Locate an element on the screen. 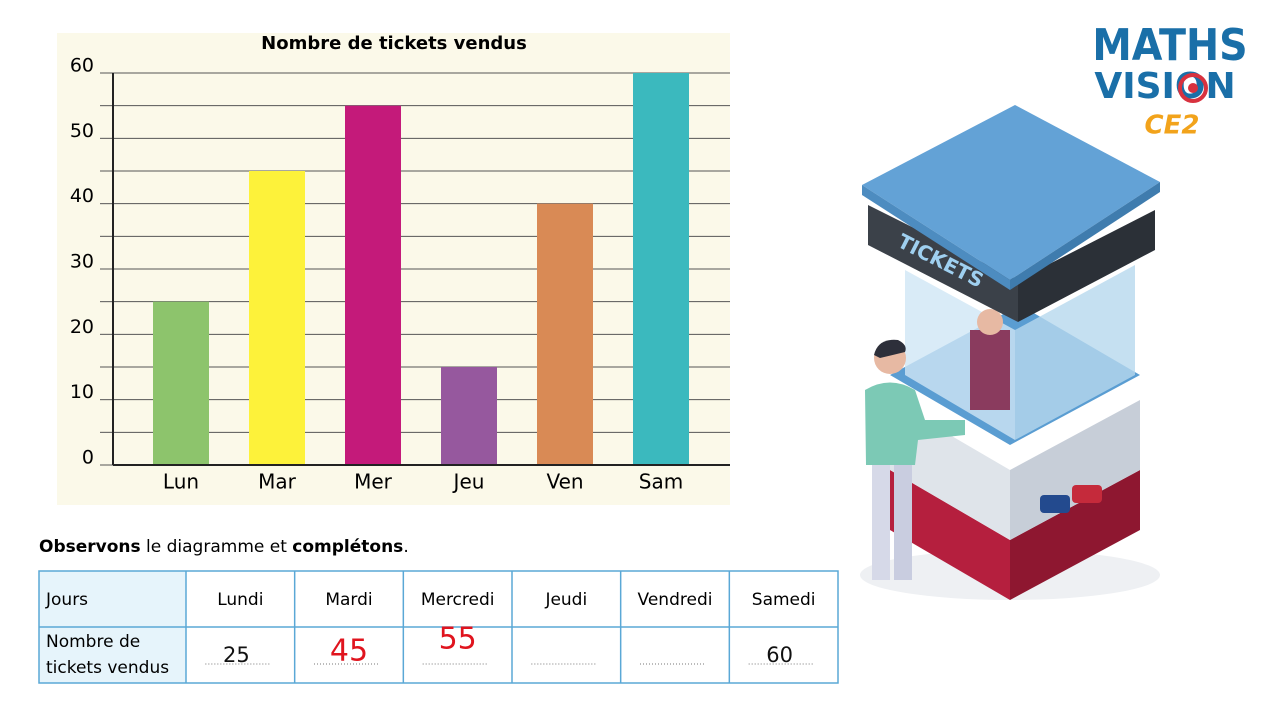  table-header: Jours is located at coordinates (66, 600).